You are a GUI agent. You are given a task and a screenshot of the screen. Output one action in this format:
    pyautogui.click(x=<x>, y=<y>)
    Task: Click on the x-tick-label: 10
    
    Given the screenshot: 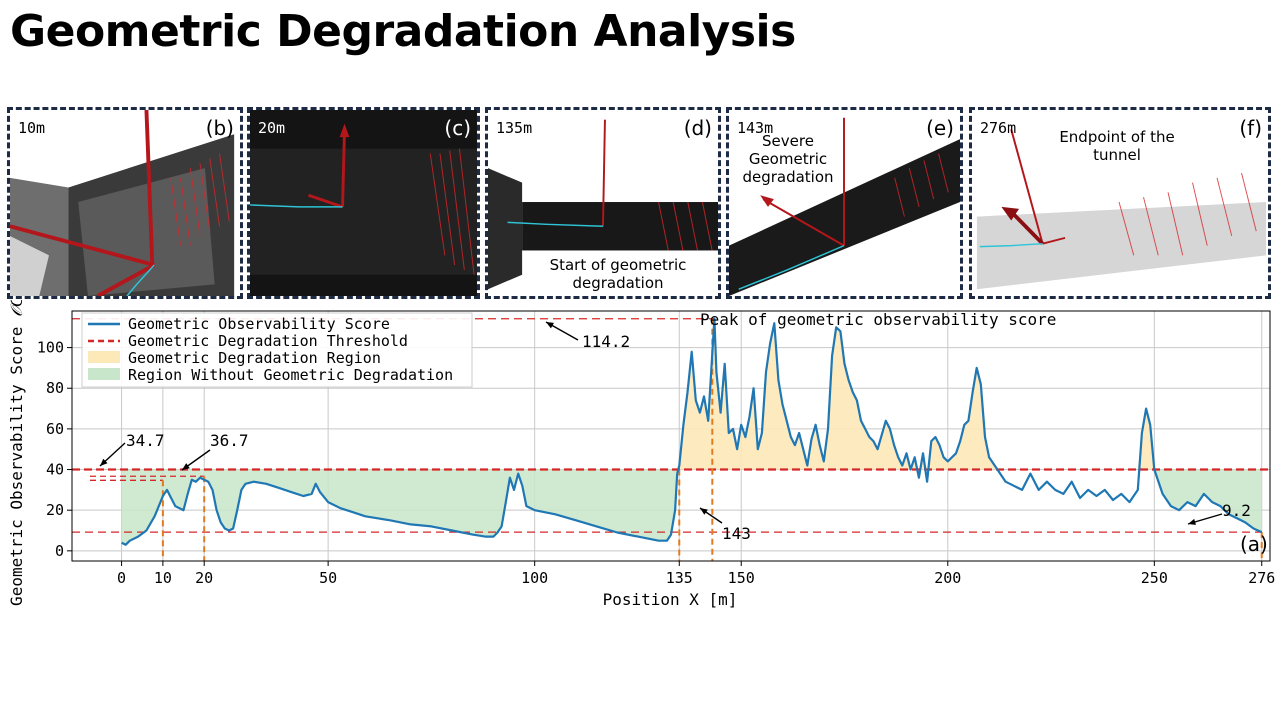 What is the action you would take?
    pyautogui.click(x=163, y=578)
    